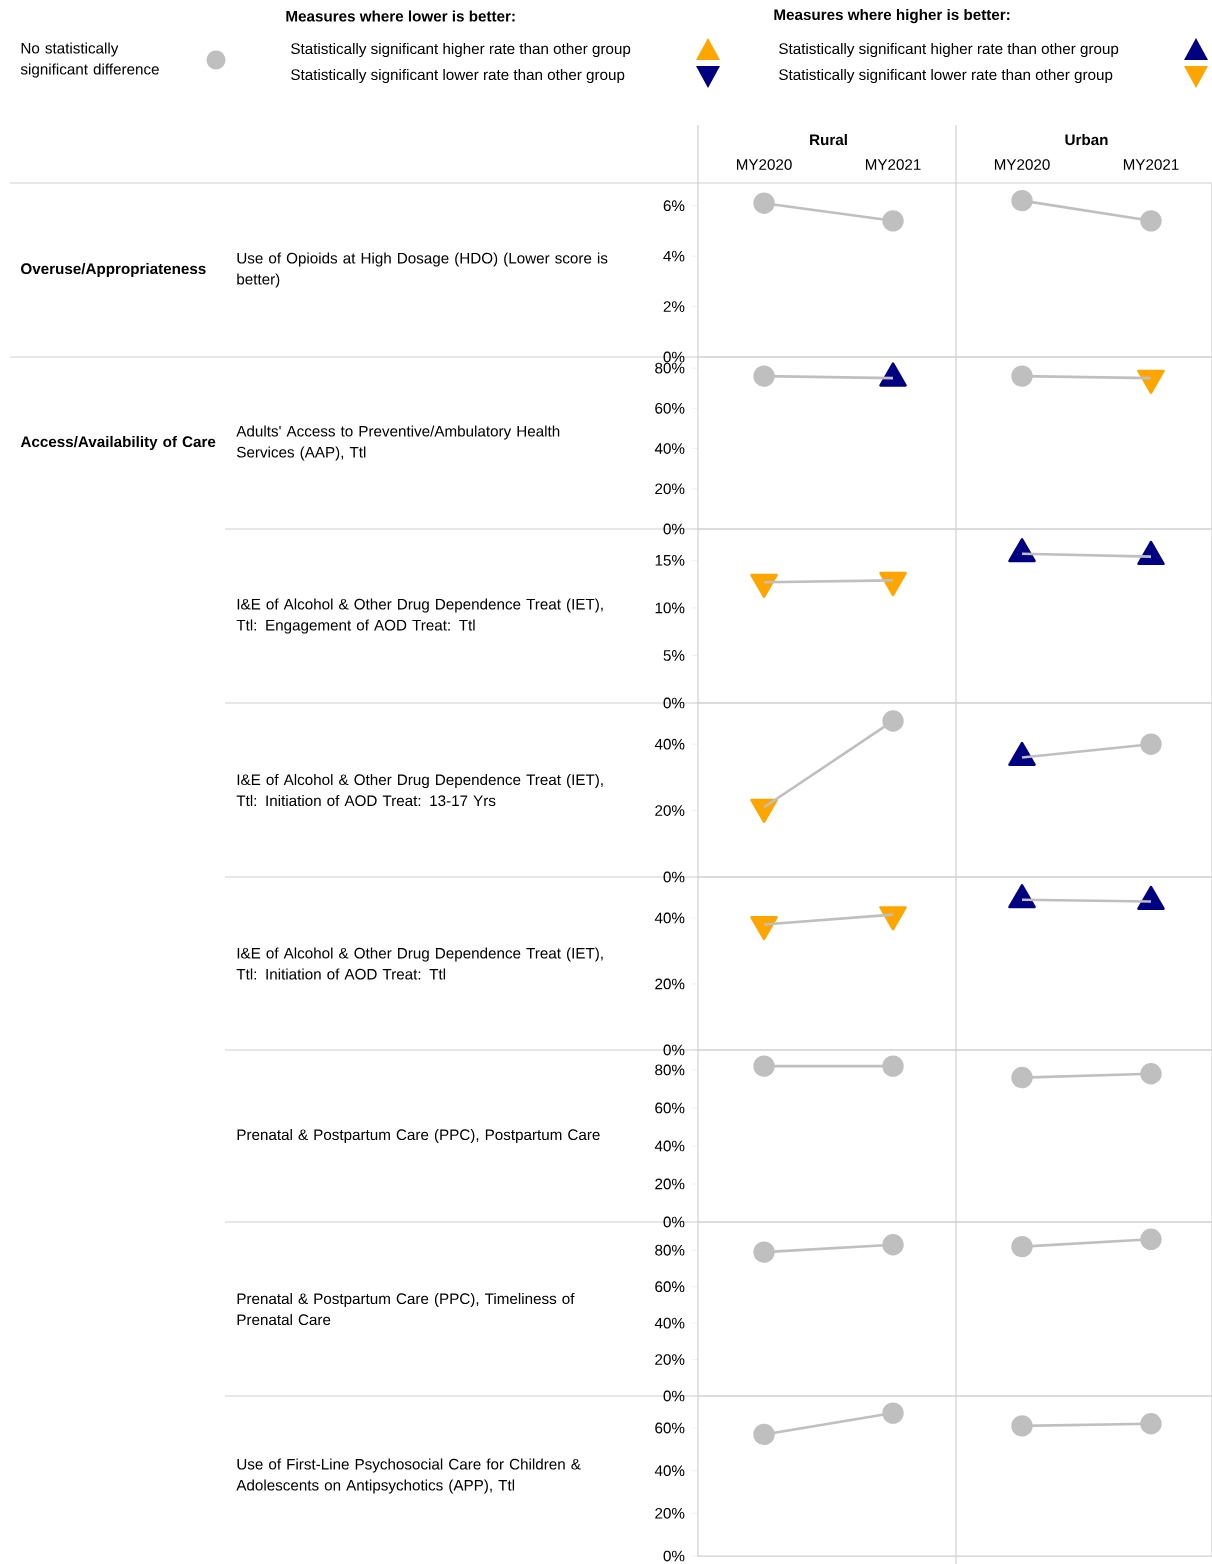  What do you see at coordinates (419, 963) in the screenshot?
I see `y-axis-title: I&E of Alcohol & Other Drug Dependence Treat (IET), Ttl: Initiation of AOD Treat: Ttl` at bounding box center [419, 963].